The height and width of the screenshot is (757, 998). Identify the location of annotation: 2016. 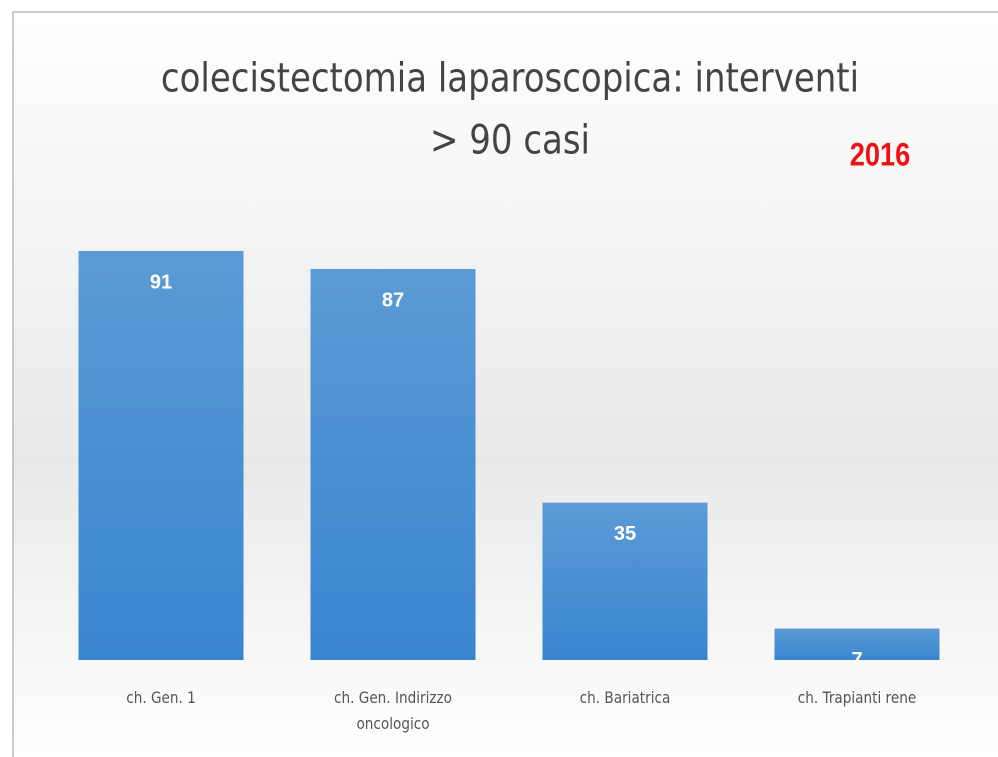
(880, 155).